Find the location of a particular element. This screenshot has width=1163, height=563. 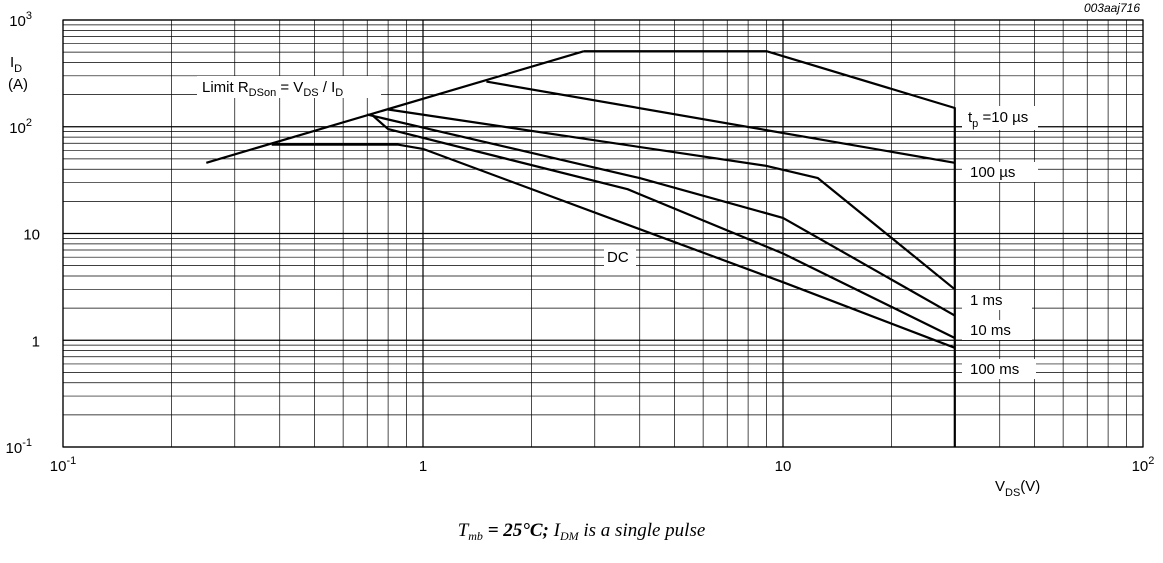

dc-label-bg is located at coordinates (620, 256).